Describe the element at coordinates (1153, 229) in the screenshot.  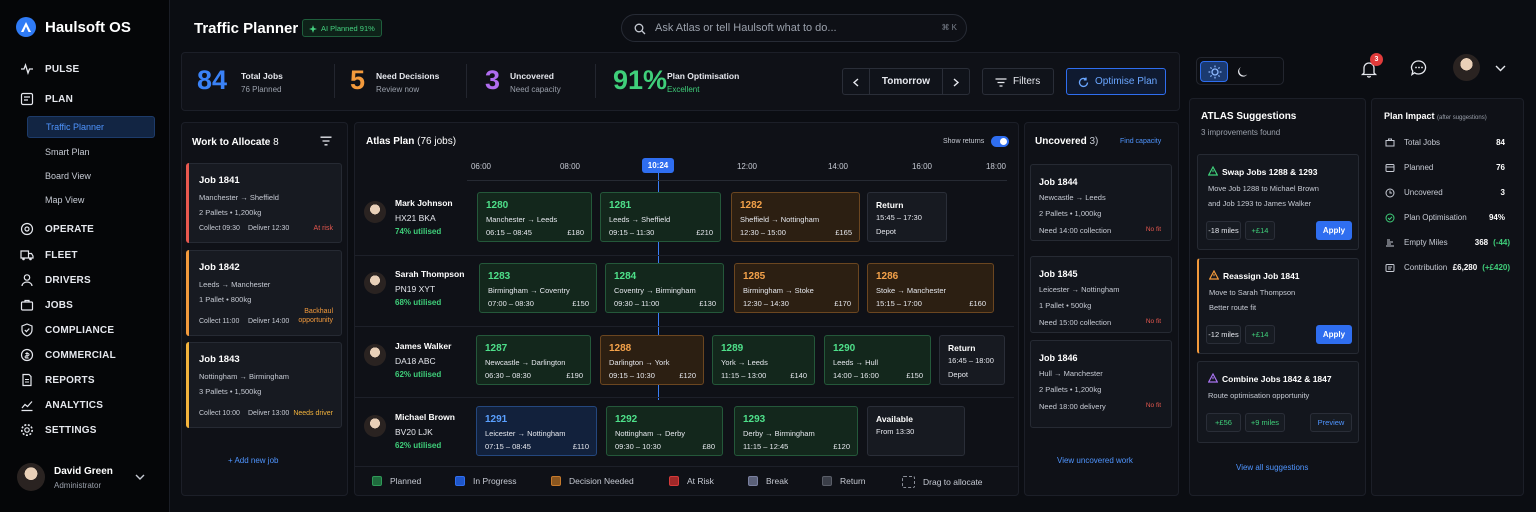
I see `no-fit-badge: No fit` at that location.